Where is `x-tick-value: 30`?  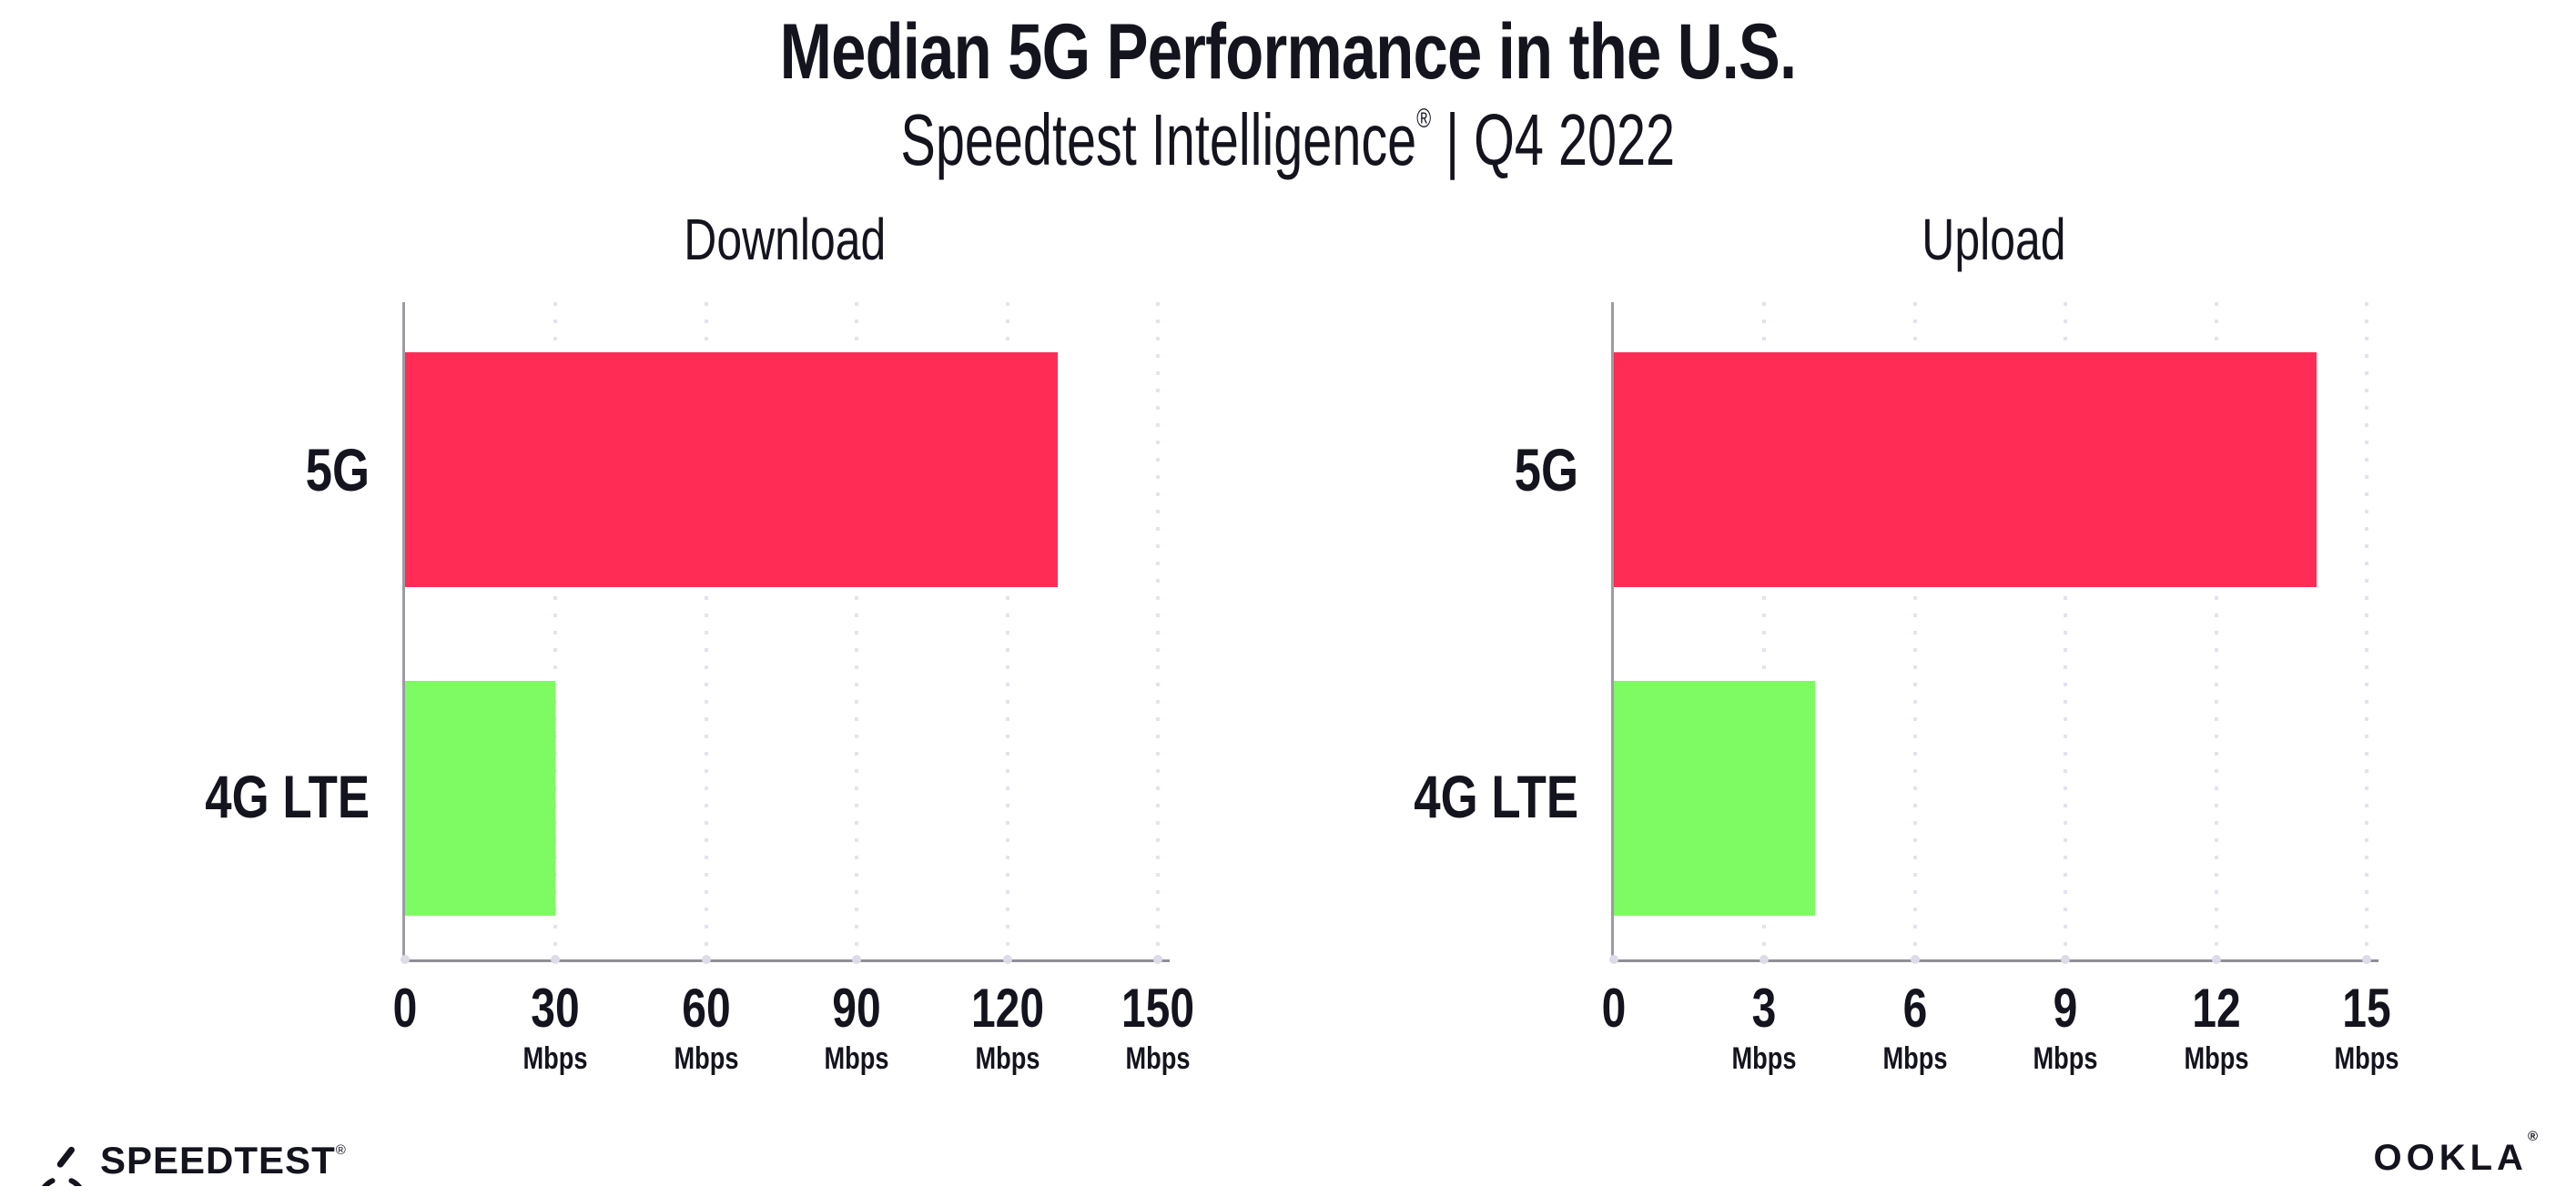
x-tick-value: 30 is located at coordinates (556, 1008).